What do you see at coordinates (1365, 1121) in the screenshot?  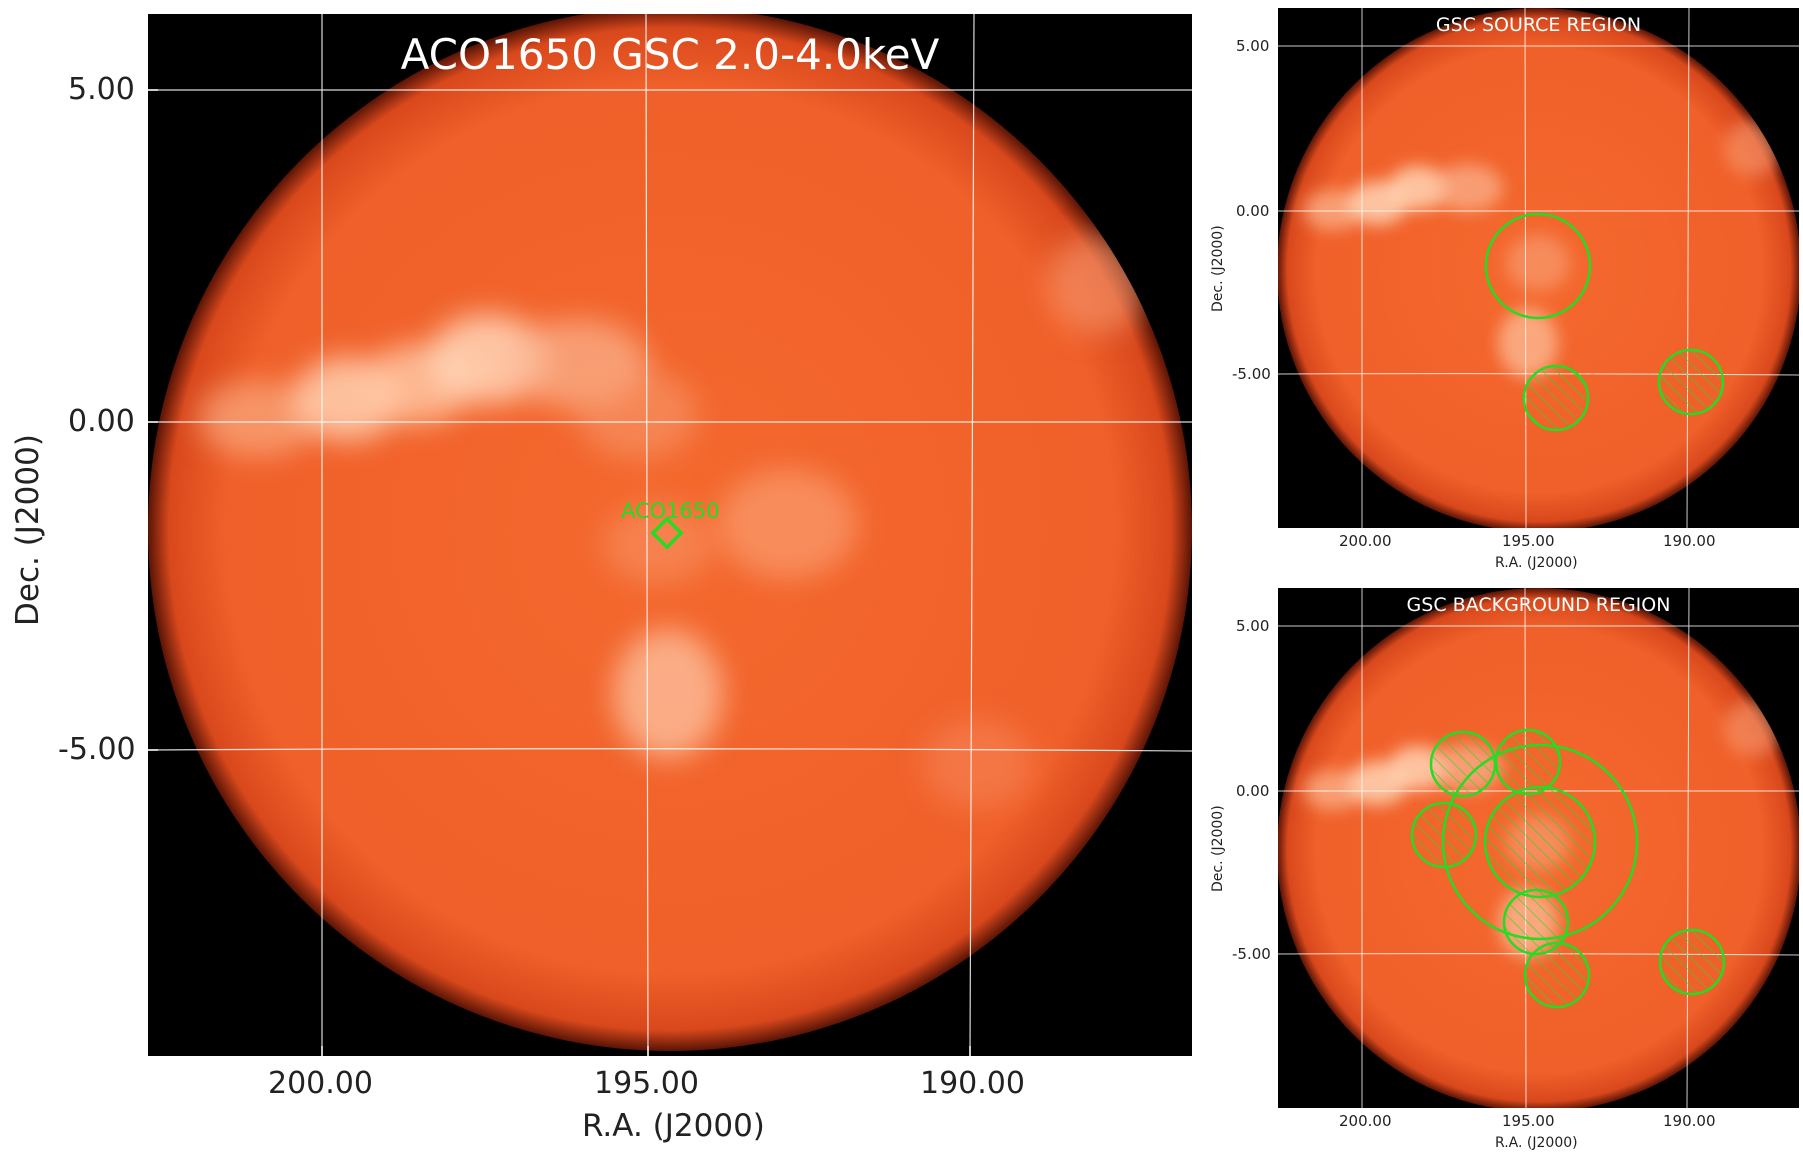 I see `background-x-tick-200: 200.00` at bounding box center [1365, 1121].